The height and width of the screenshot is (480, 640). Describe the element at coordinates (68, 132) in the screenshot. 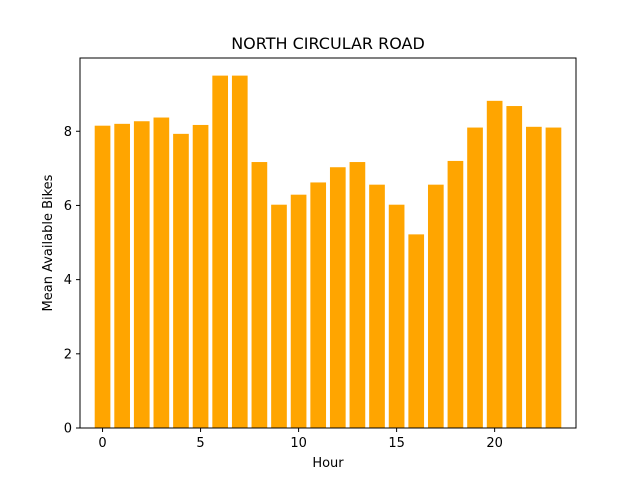

I see `y-tick-label: 8` at that location.